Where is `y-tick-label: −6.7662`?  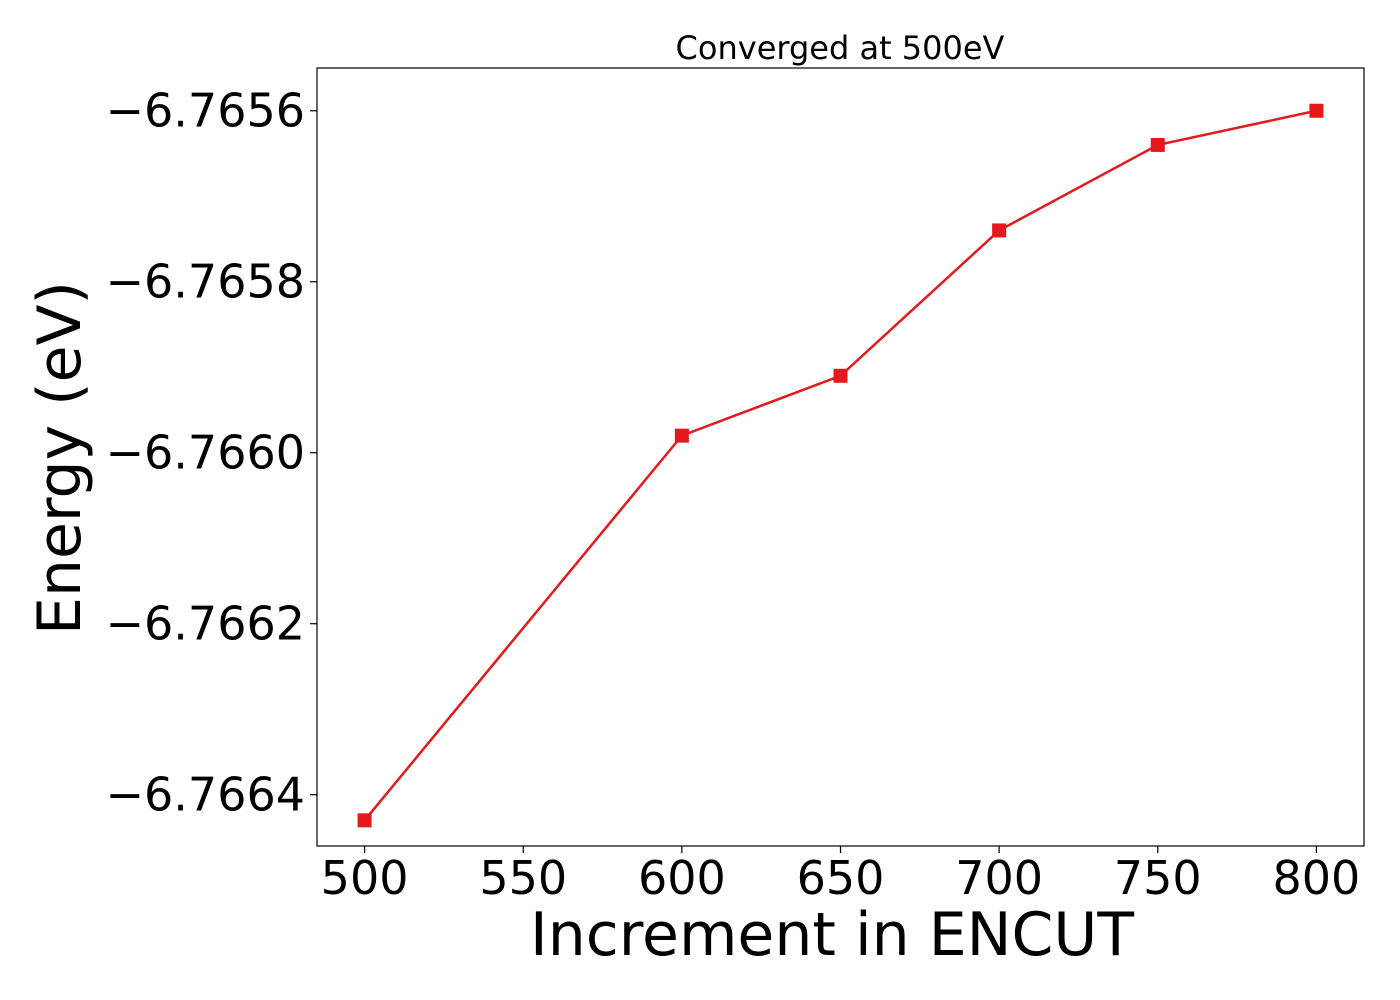
y-tick-label: −6.7662 is located at coordinates (206, 624).